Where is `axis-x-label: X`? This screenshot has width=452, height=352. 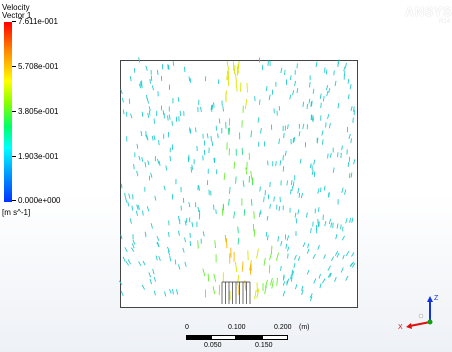
axis-x-label: X is located at coordinates (400, 327).